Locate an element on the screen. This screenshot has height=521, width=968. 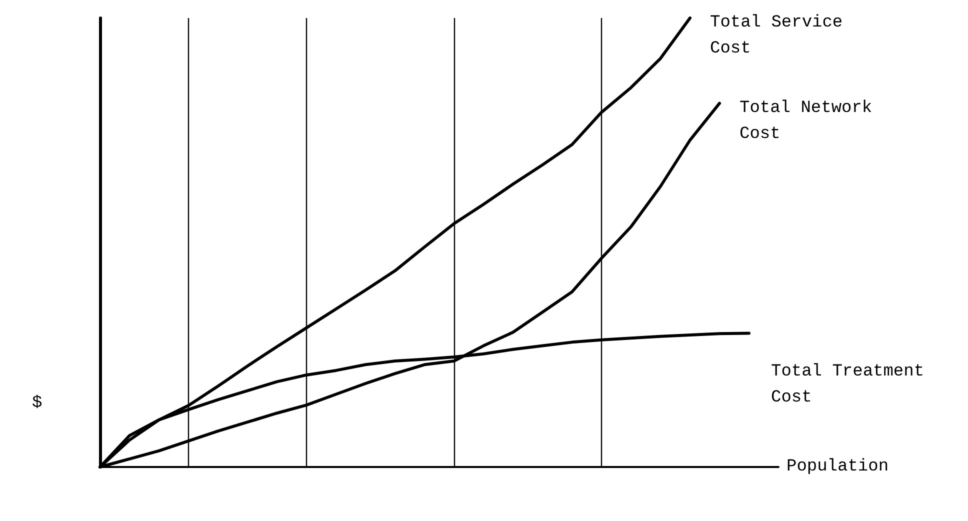
series-label: Total Service Cost is located at coordinates (781, 36).